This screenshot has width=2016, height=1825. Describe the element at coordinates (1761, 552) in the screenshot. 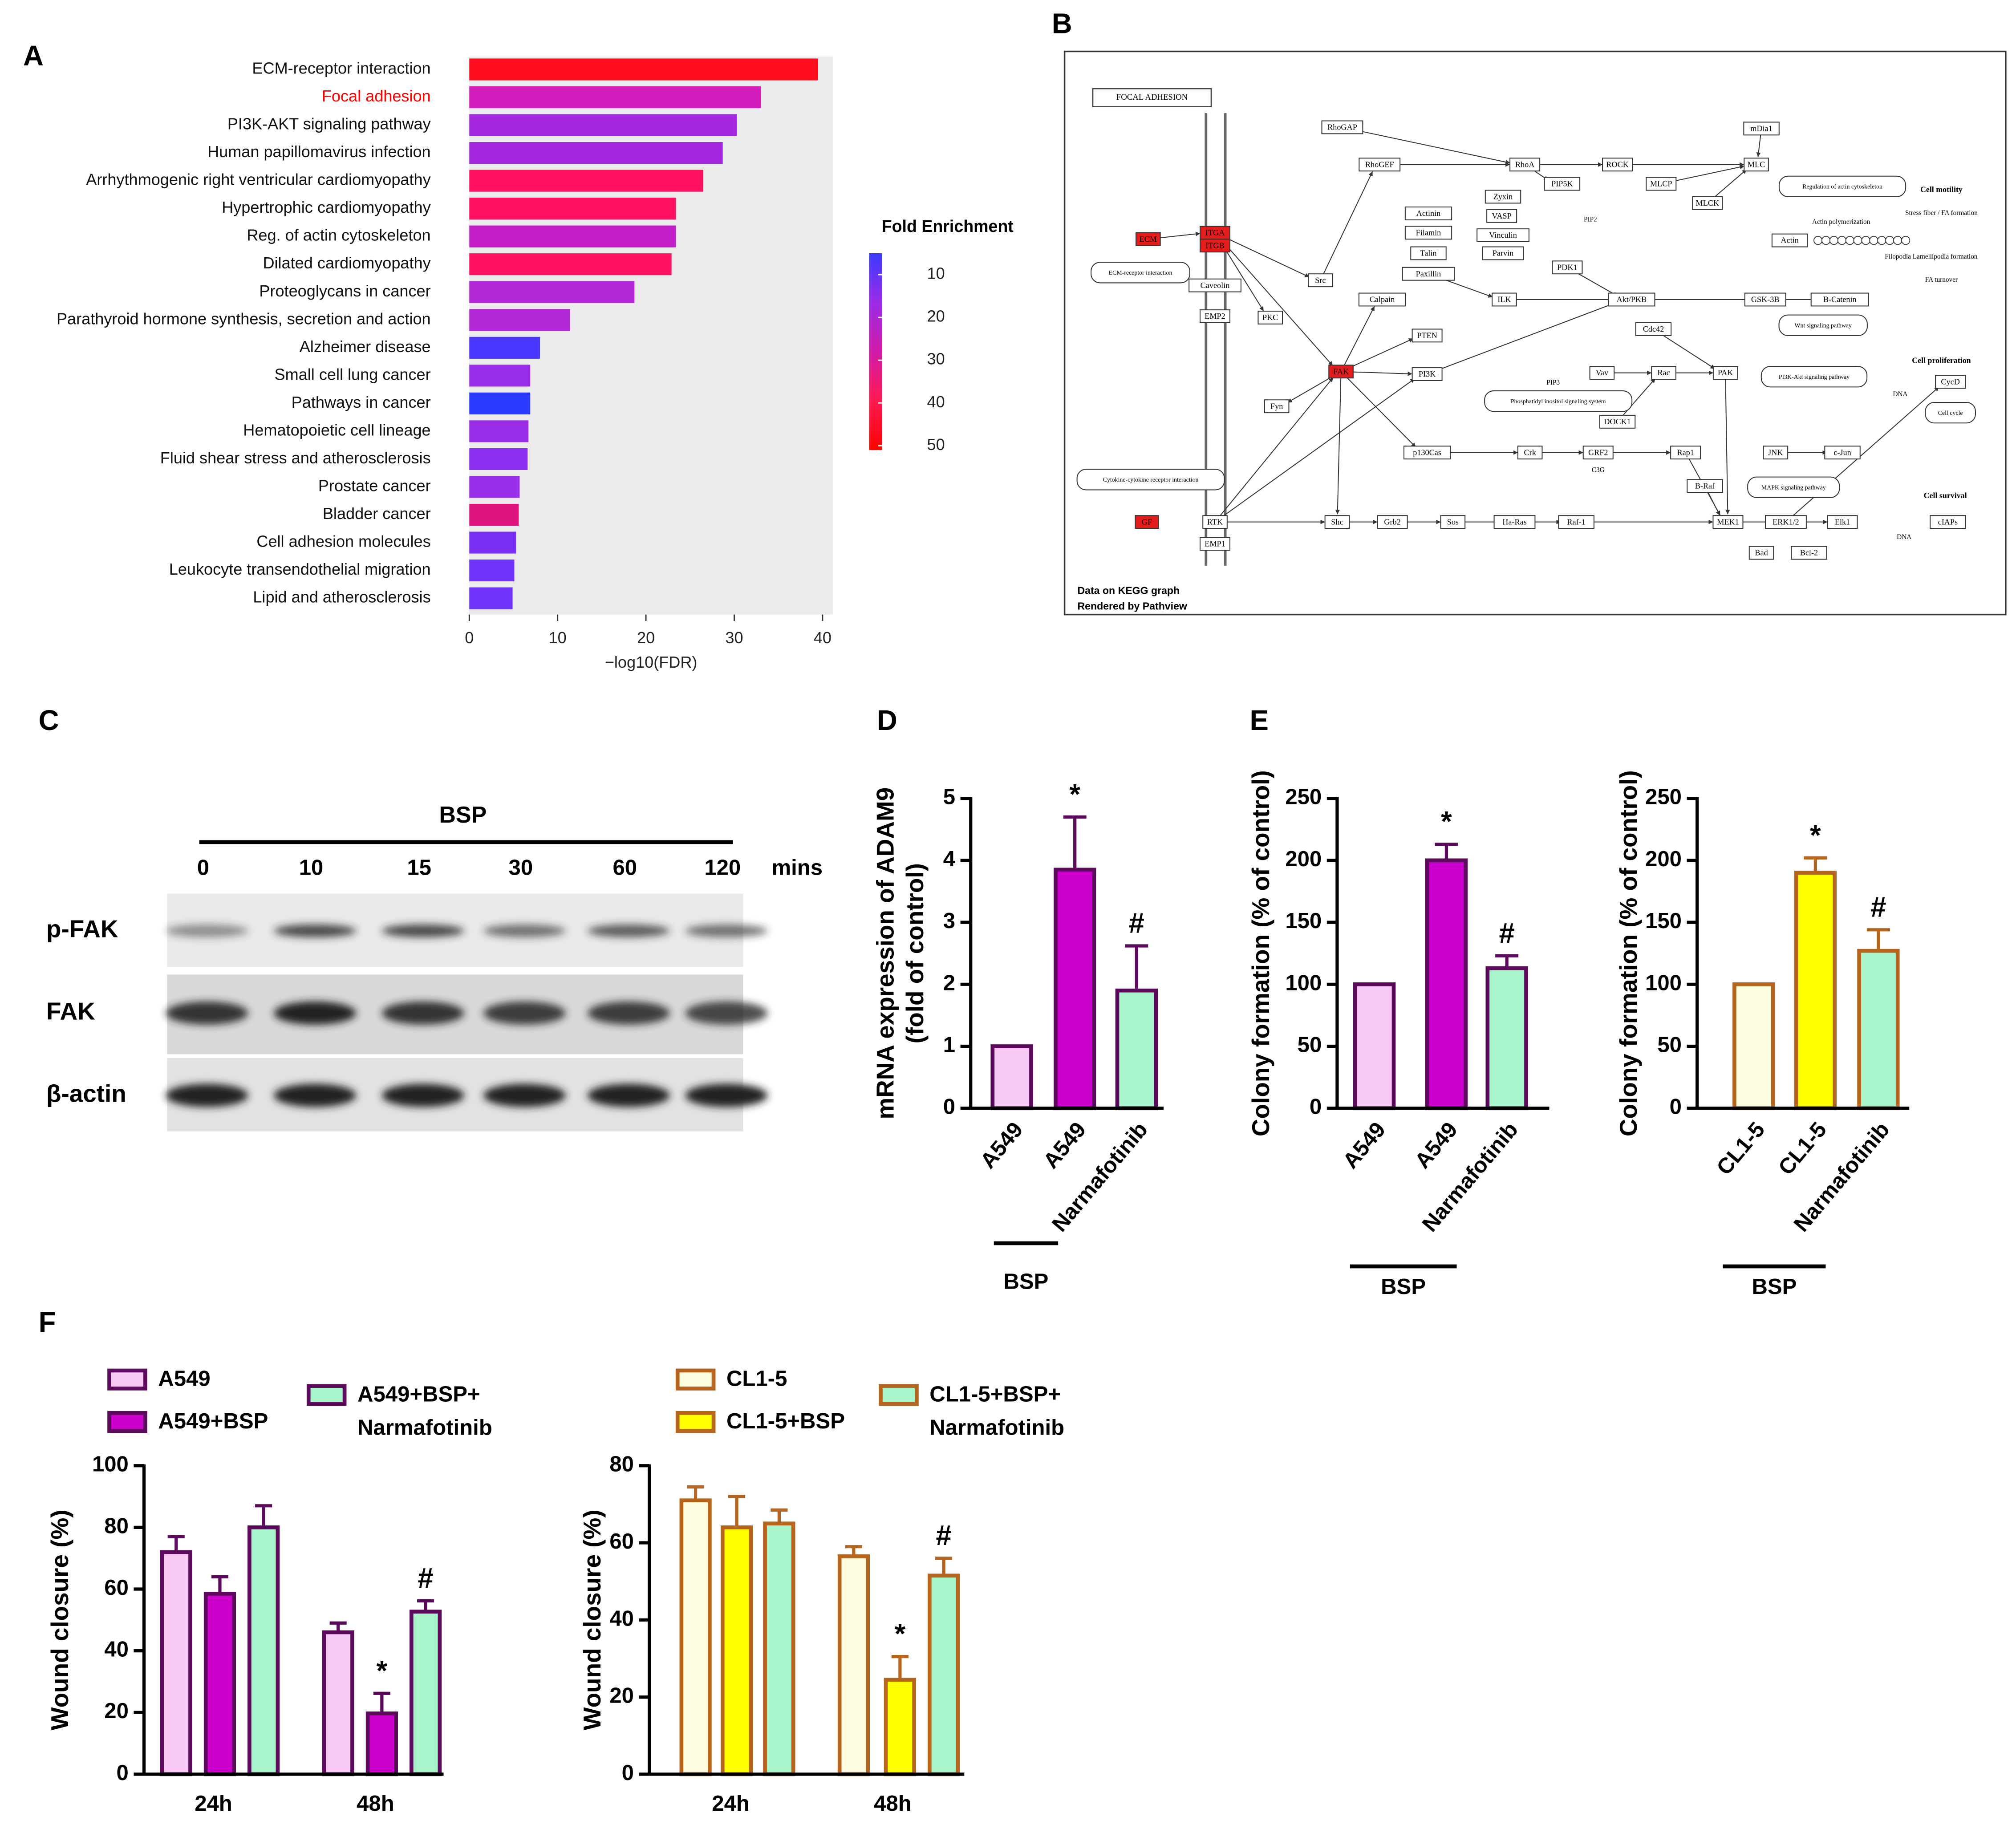

I see `gene-label: Bad` at that location.